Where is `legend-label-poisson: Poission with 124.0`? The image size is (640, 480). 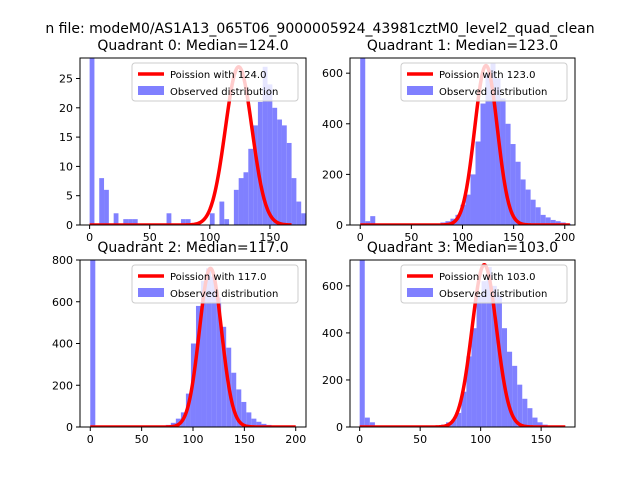
legend-label-poisson: Poission with 124.0 is located at coordinates (218, 75).